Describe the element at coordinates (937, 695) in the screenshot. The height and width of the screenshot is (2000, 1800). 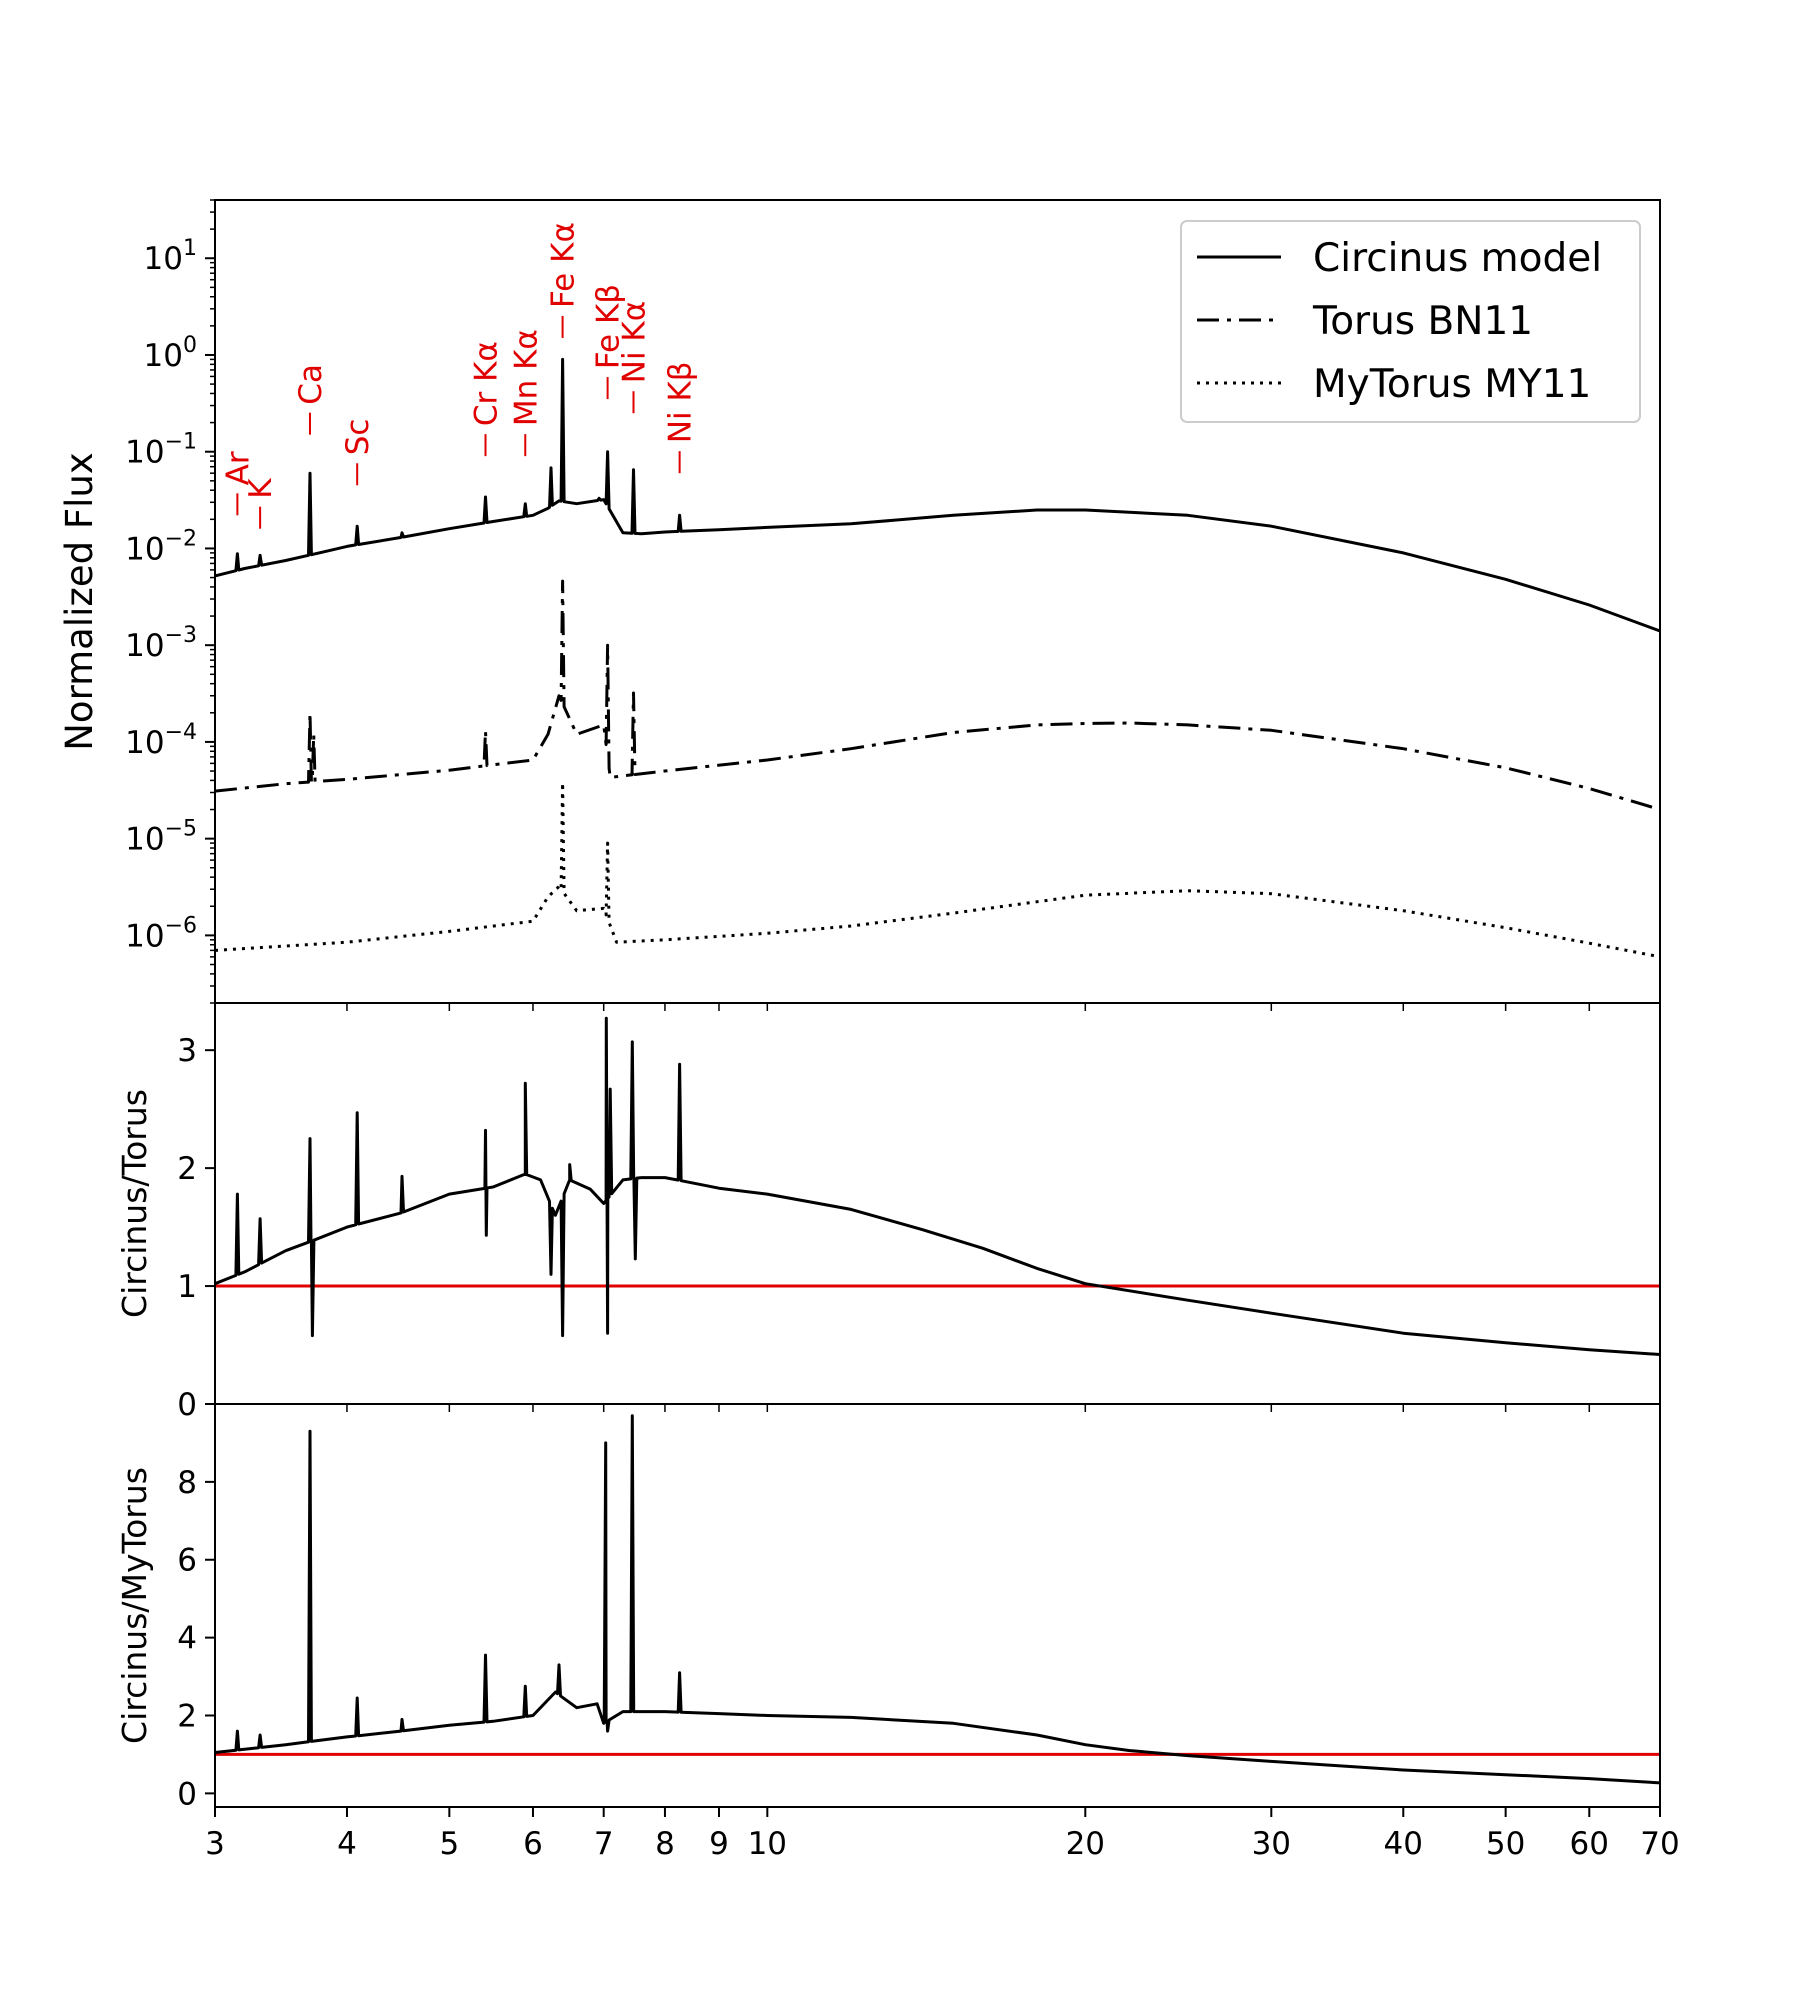
I see `series-line-torus-bn11` at that location.